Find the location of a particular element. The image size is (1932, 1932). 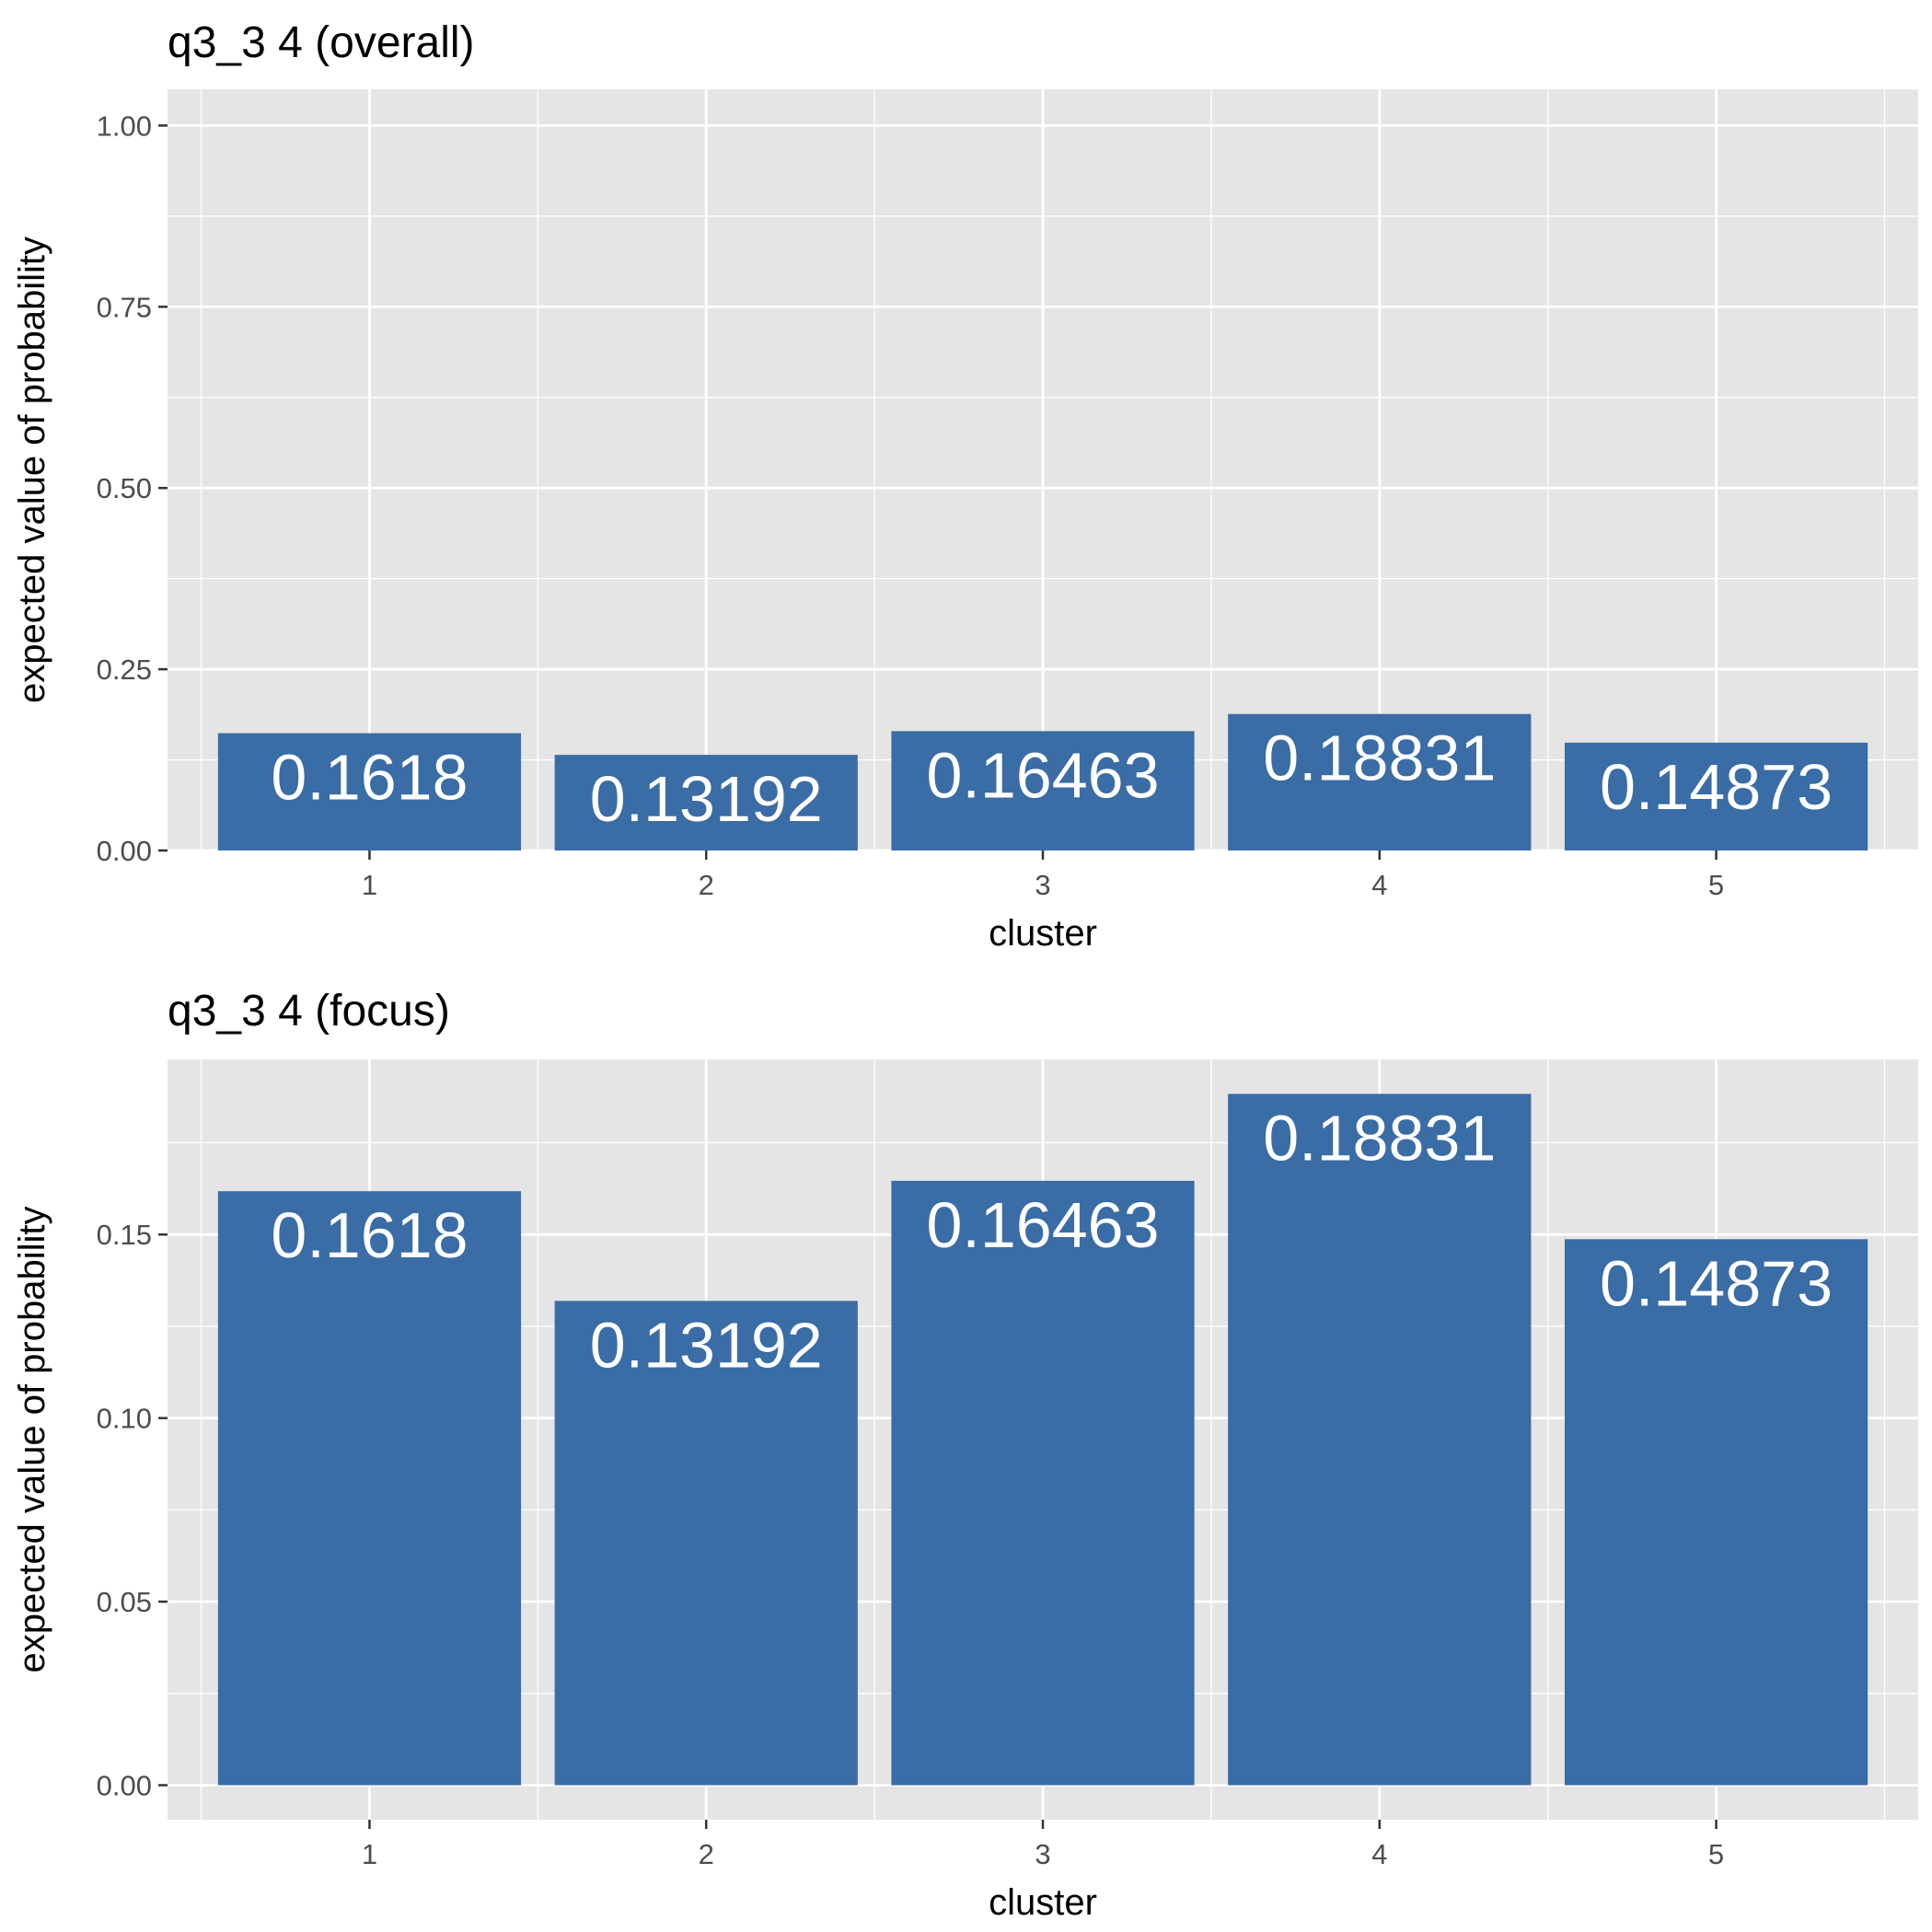

y-tick-label: 1.00 is located at coordinates (125, 126).